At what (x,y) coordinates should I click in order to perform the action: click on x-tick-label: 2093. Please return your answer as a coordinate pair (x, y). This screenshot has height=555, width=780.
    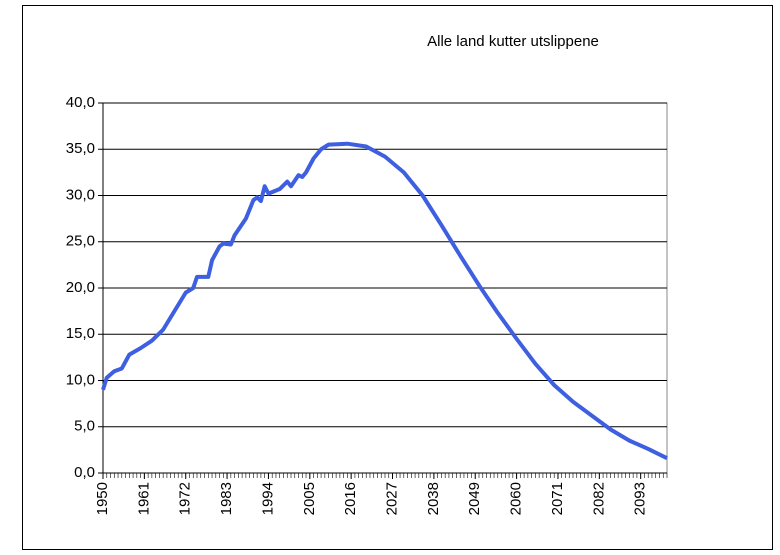
    Looking at the image, I should click on (640, 498).